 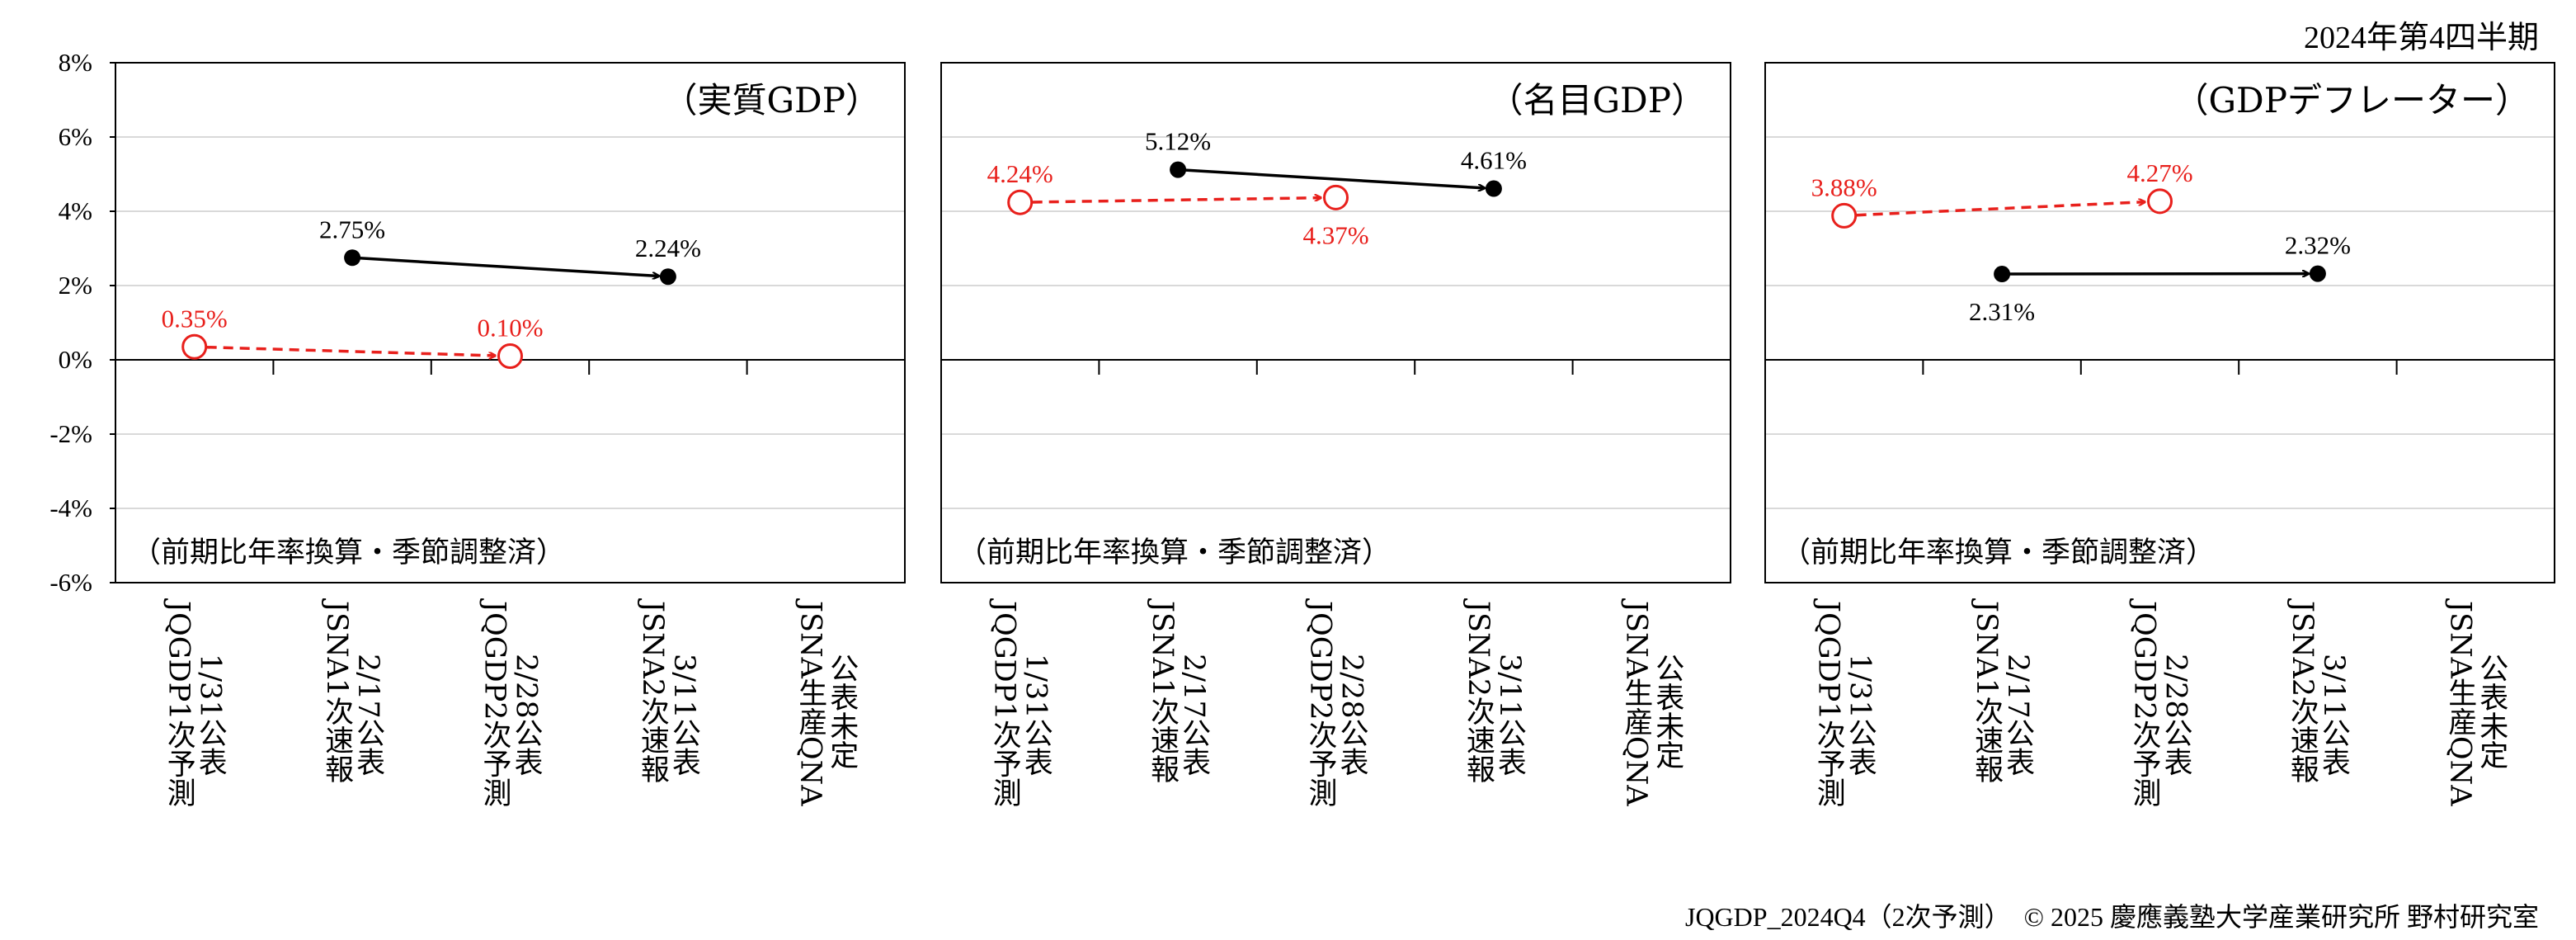 I want to click on data-label: 4.37%, so click(x=1335, y=234).